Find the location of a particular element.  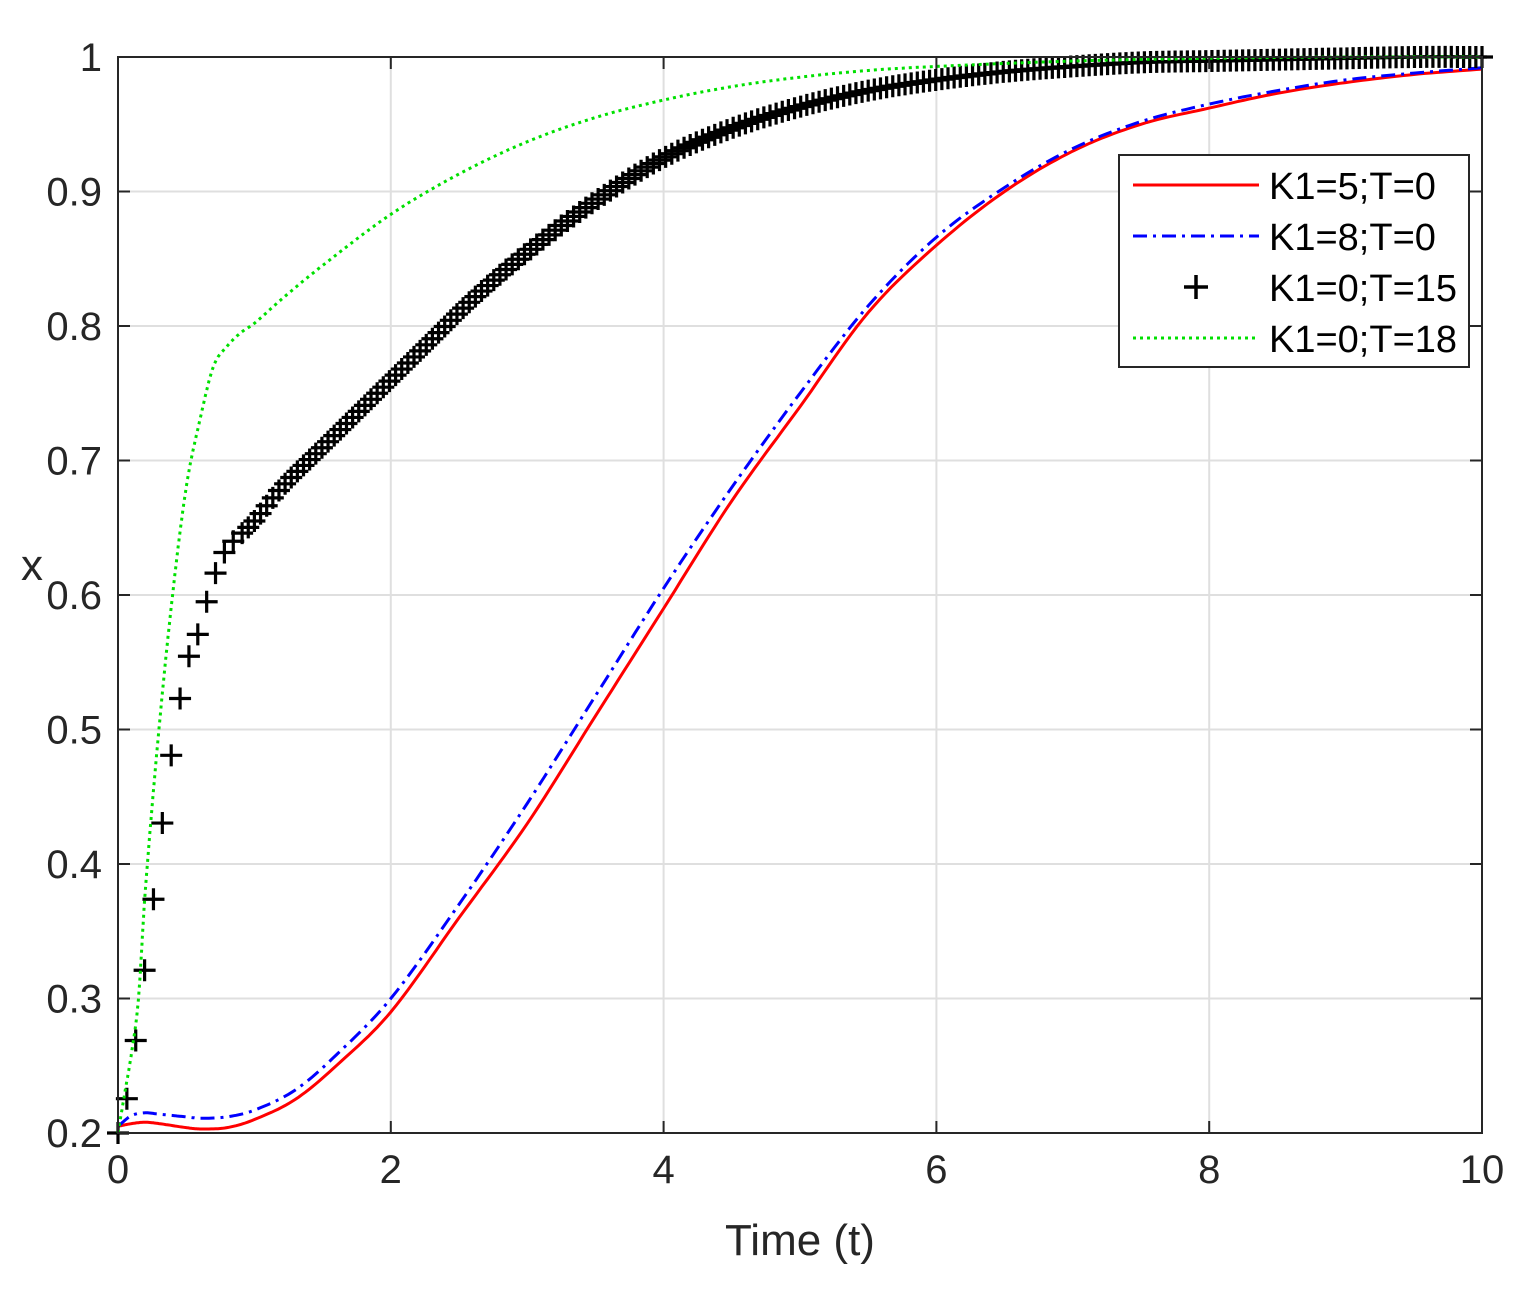

legend-box is located at coordinates (1294, 261).